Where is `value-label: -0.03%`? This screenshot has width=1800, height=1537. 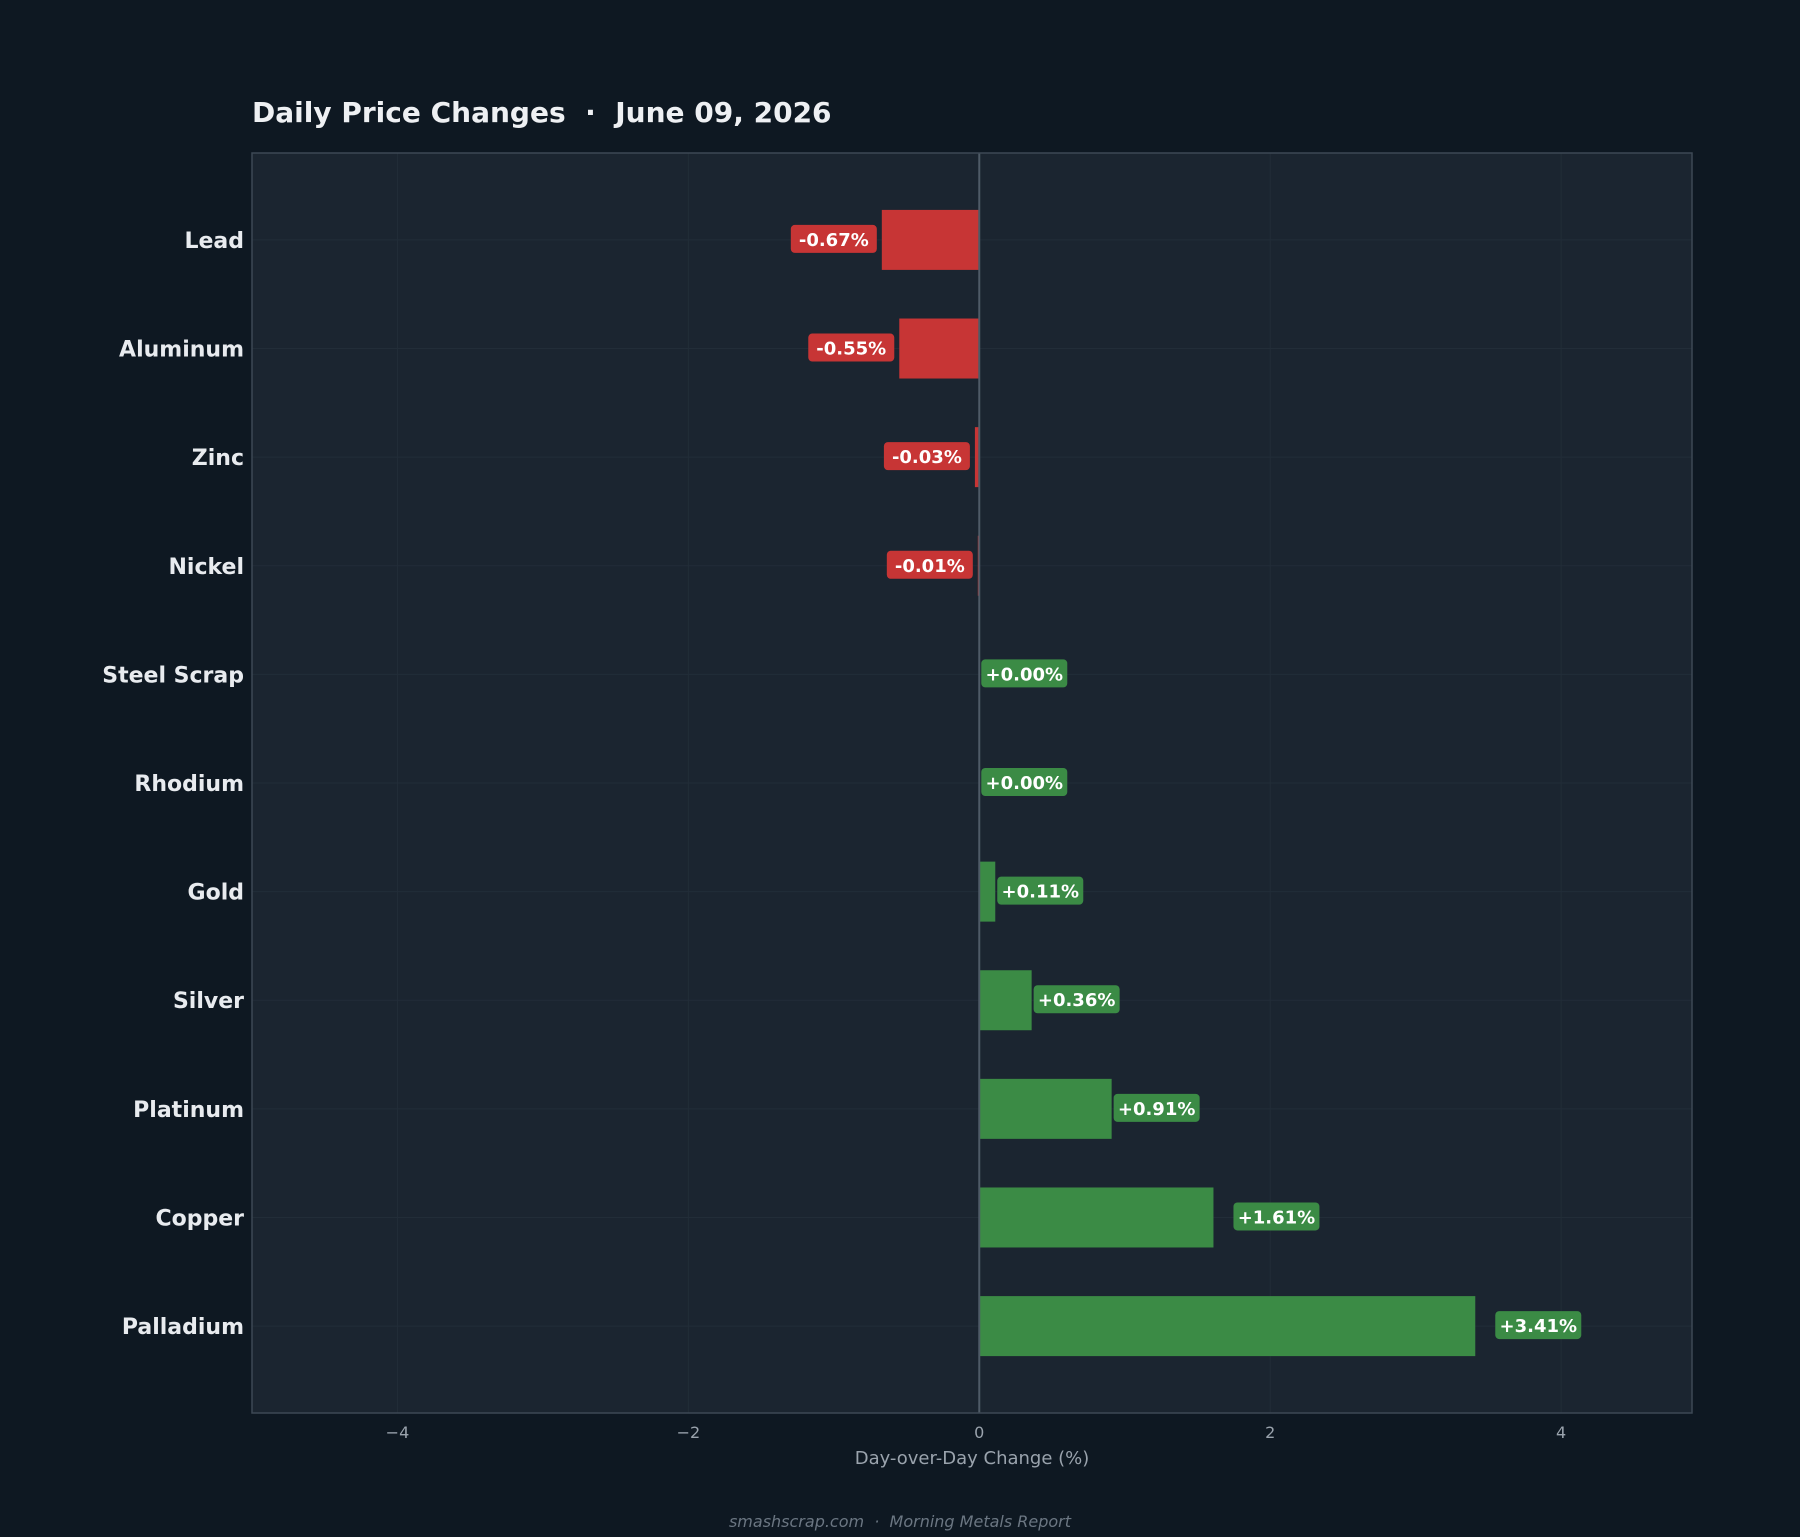
value-label: -0.03% is located at coordinates (927, 457).